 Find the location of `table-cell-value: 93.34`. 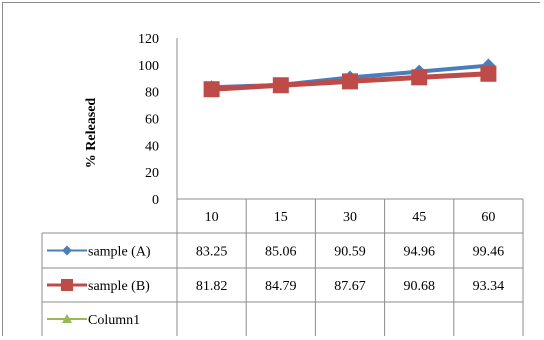

table-cell-value: 93.34 is located at coordinates (489, 286).